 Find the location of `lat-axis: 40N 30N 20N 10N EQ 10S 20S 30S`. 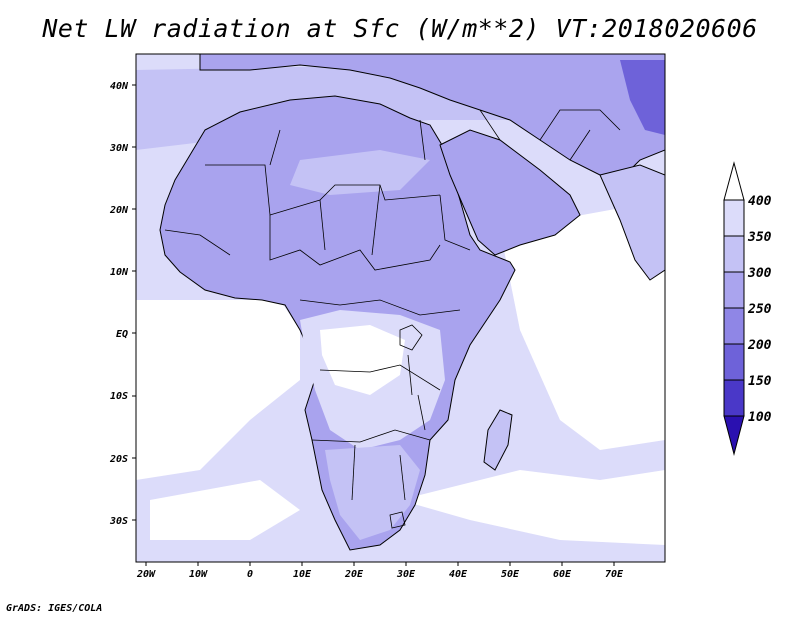

lat-axis: 40N 30N 20N 10N EQ 10S 20S 30S is located at coordinates (119, 304).